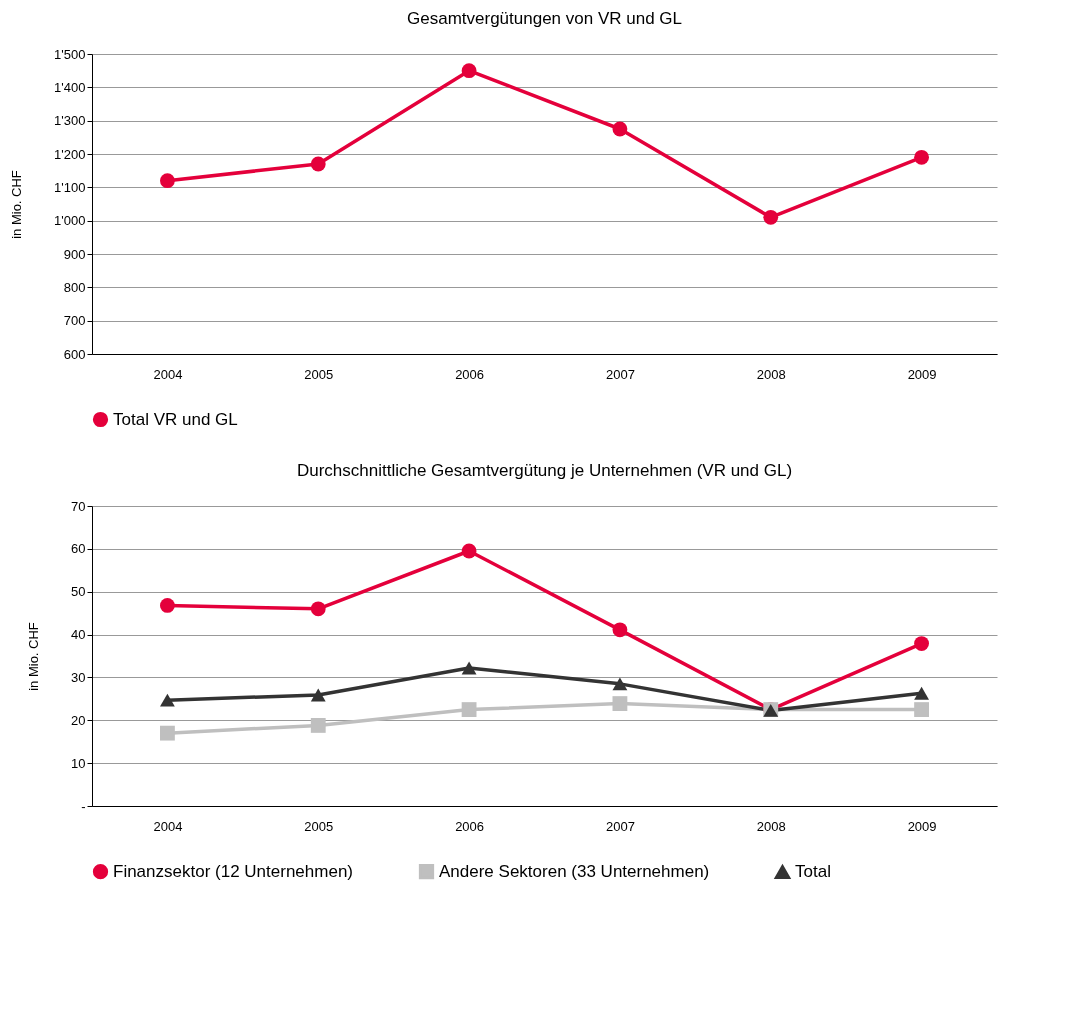 Image resolution: width=1065 pixels, height=1035 pixels. Describe the element at coordinates (78, 635) in the screenshot. I see `y-tick-label: 40` at that location.